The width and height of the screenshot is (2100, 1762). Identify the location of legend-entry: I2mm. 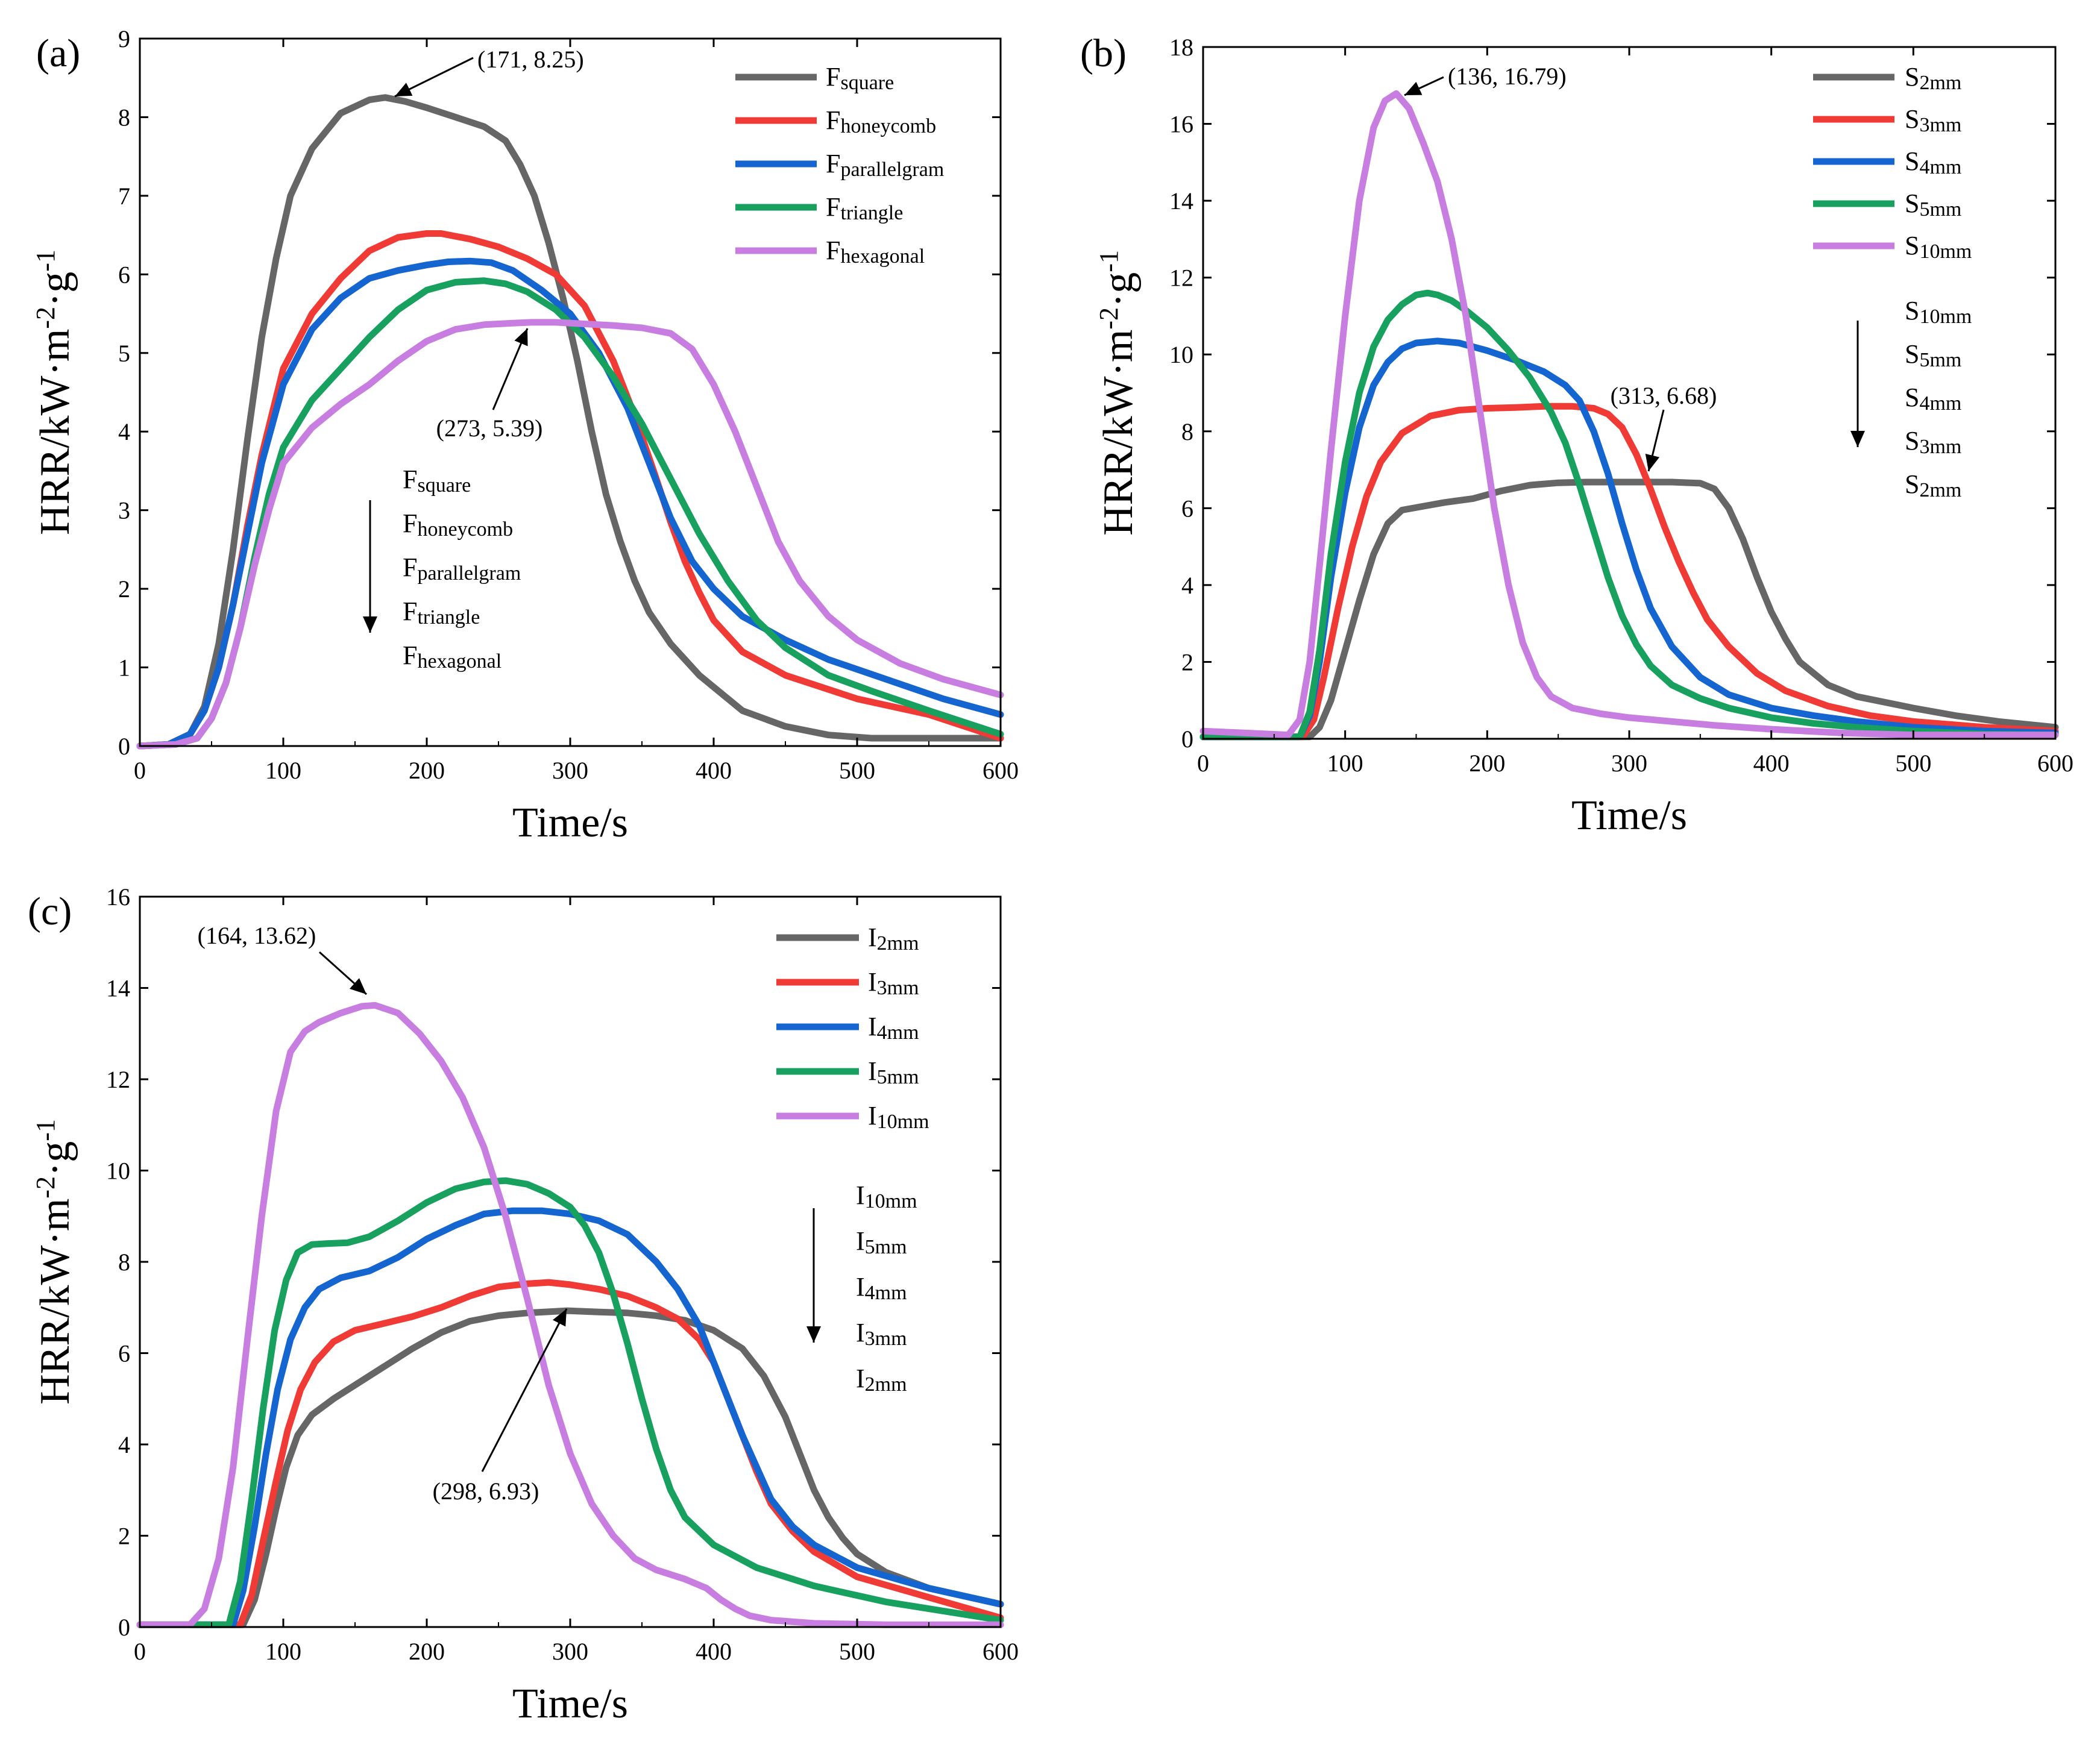
(893, 939).